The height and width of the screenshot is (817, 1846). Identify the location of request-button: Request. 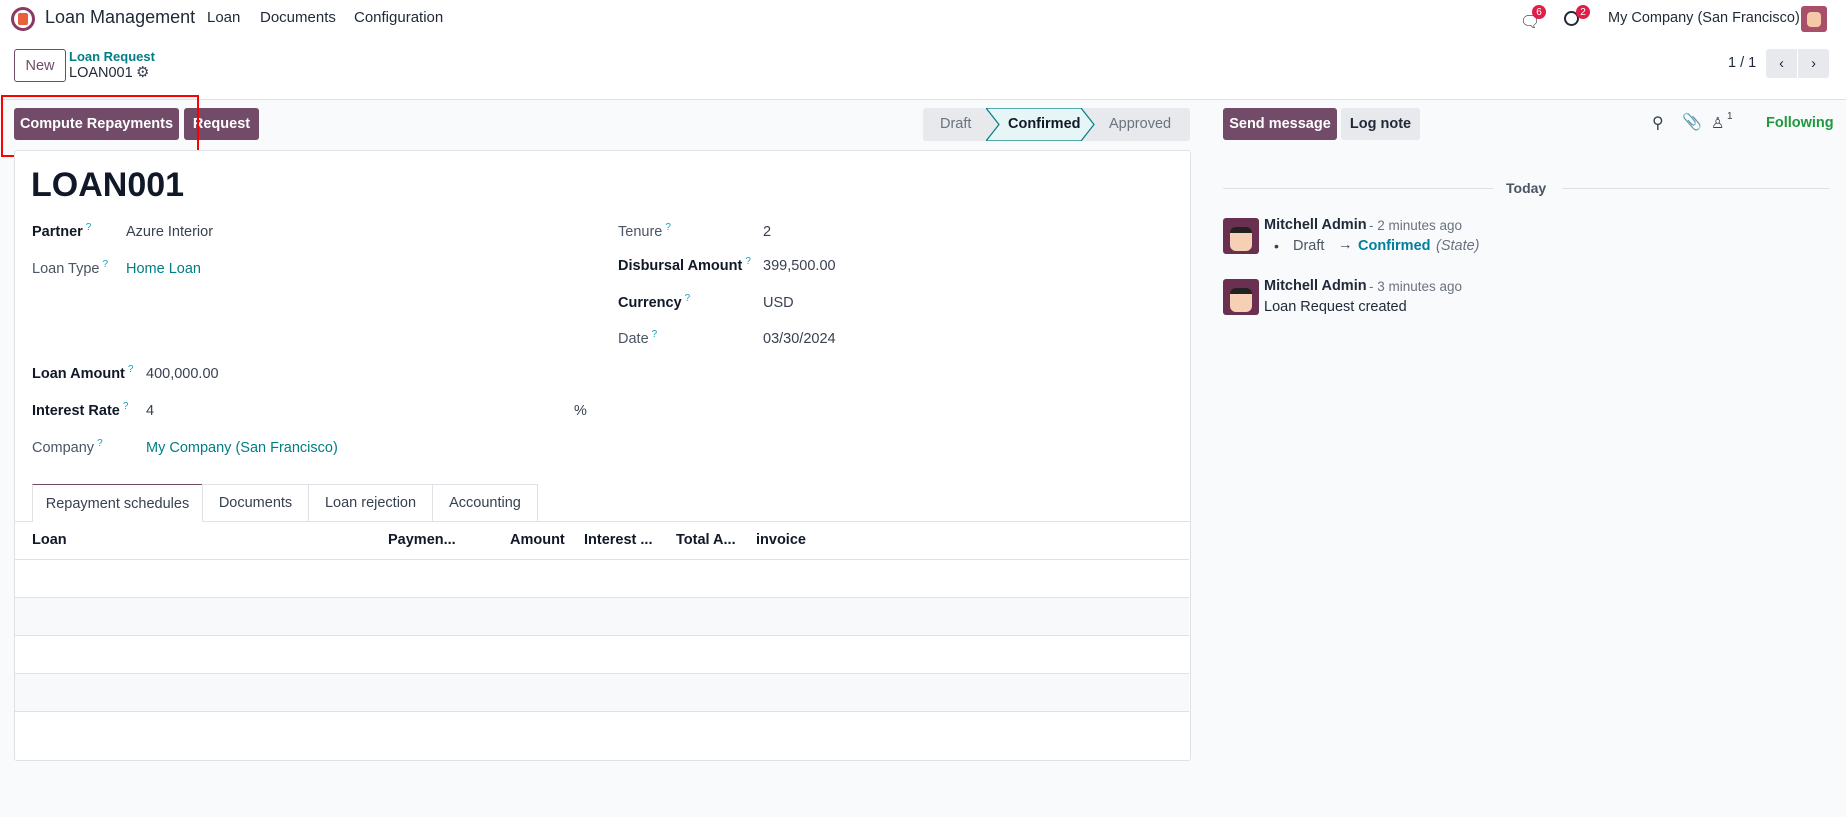
(221, 124).